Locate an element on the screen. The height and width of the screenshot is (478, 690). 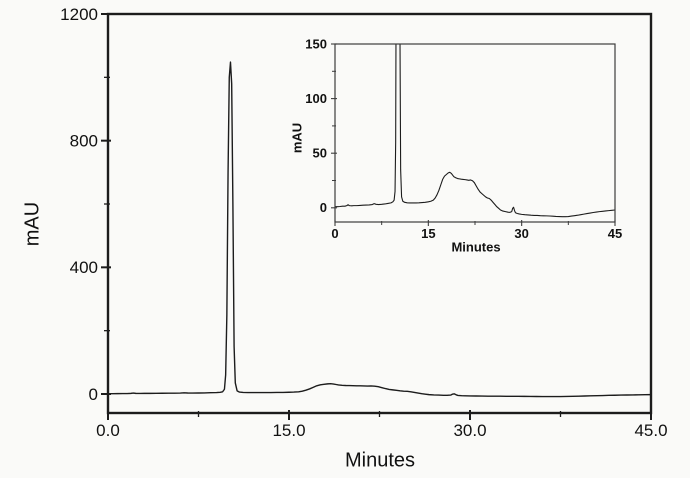
main-x-tick-label: 30.0 is located at coordinates (469, 430).